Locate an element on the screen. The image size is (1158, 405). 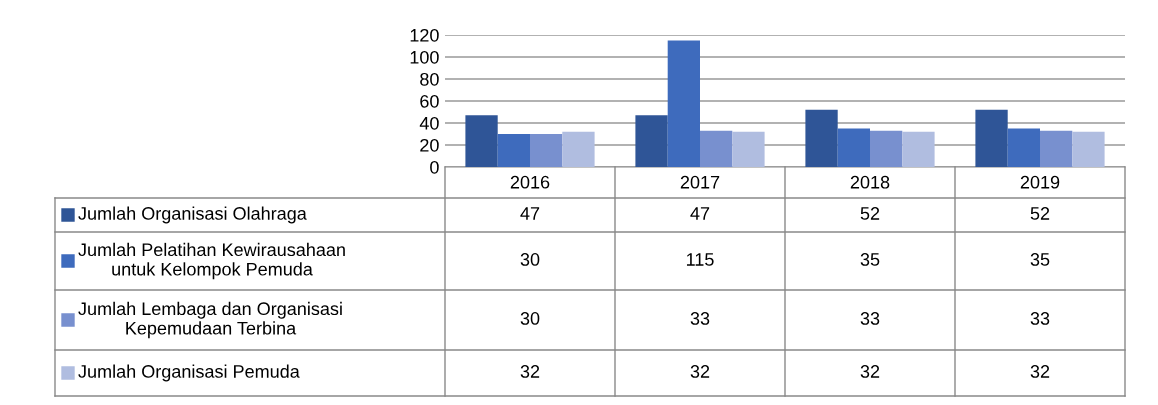
x-tick-label: 2018 is located at coordinates (870, 182).